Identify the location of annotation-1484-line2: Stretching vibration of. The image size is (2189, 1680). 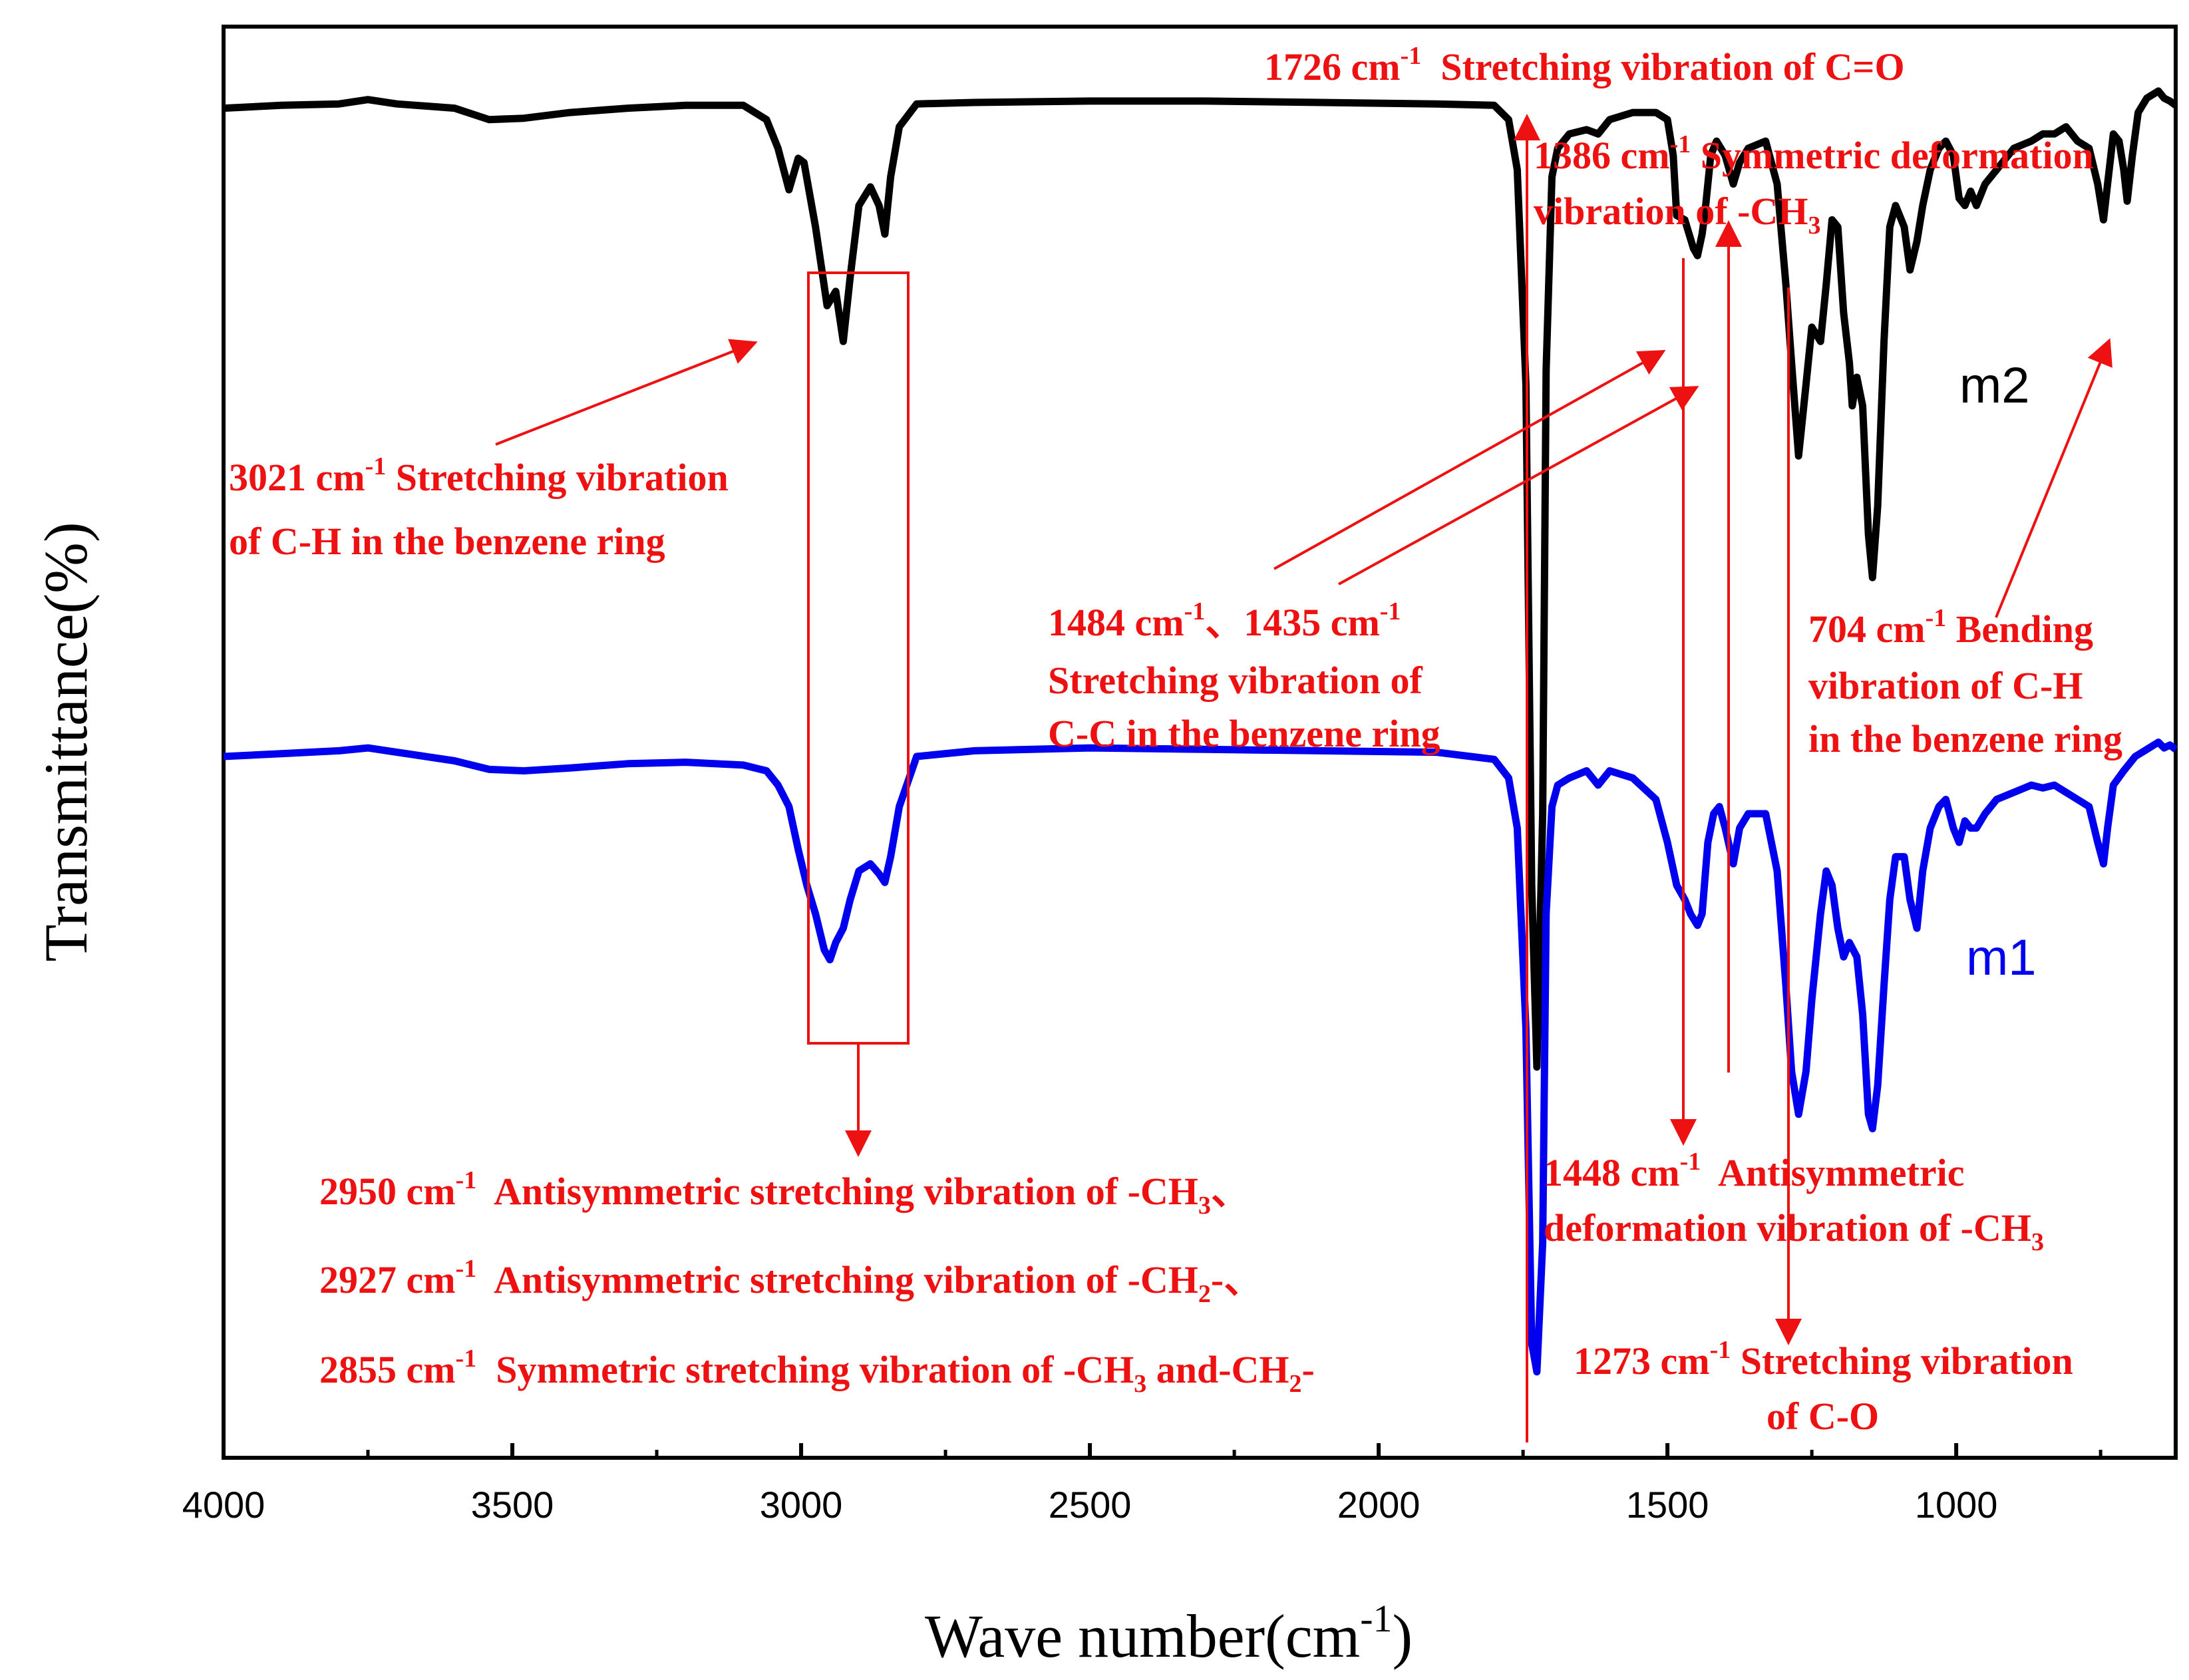
(1235, 680).